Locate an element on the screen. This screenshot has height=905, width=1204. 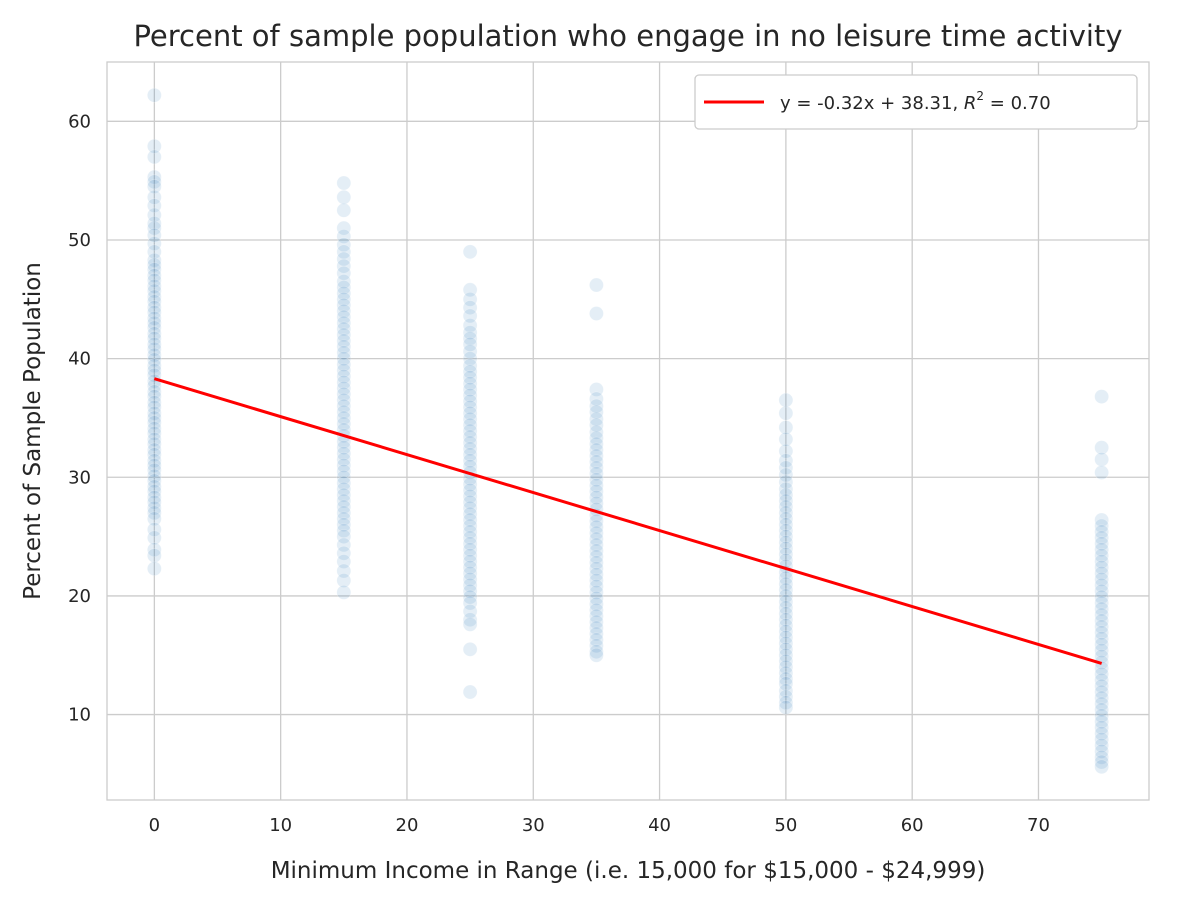
legend-box is located at coordinates (916, 102).